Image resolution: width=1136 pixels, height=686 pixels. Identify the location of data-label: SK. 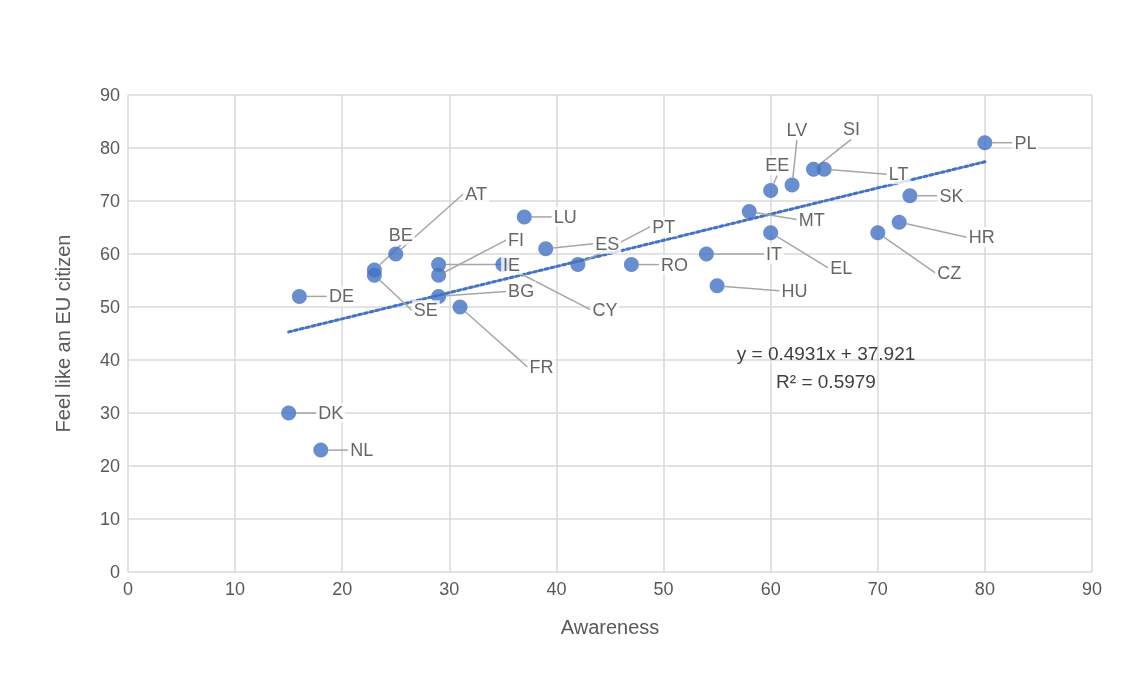
(951, 195).